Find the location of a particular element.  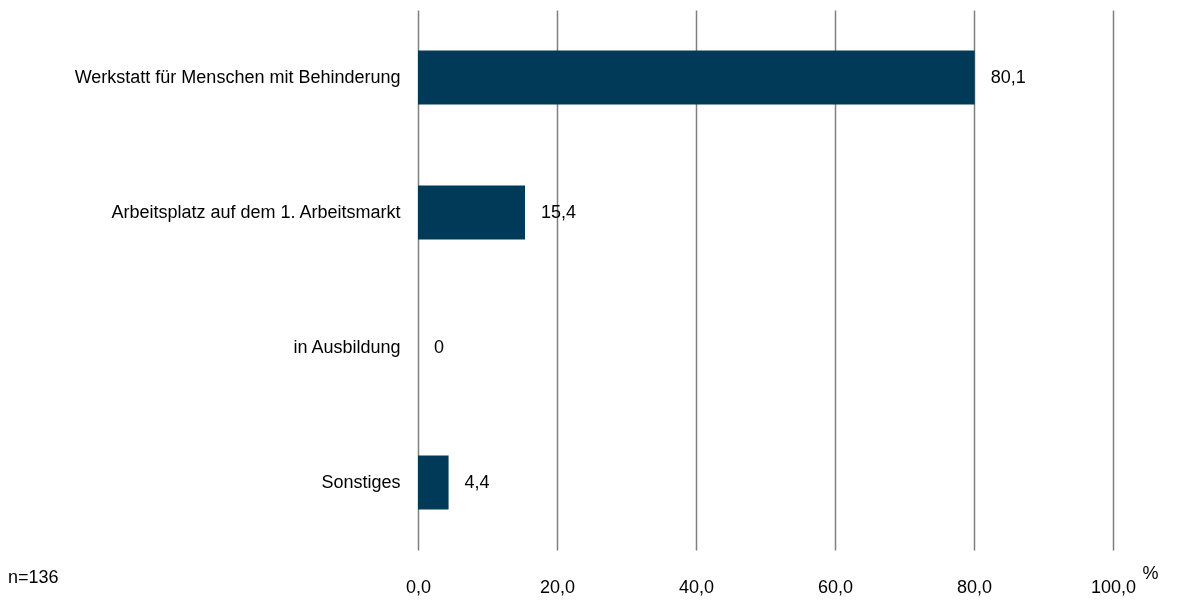

data-label: 15,4 is located at coordinates (559, 211).